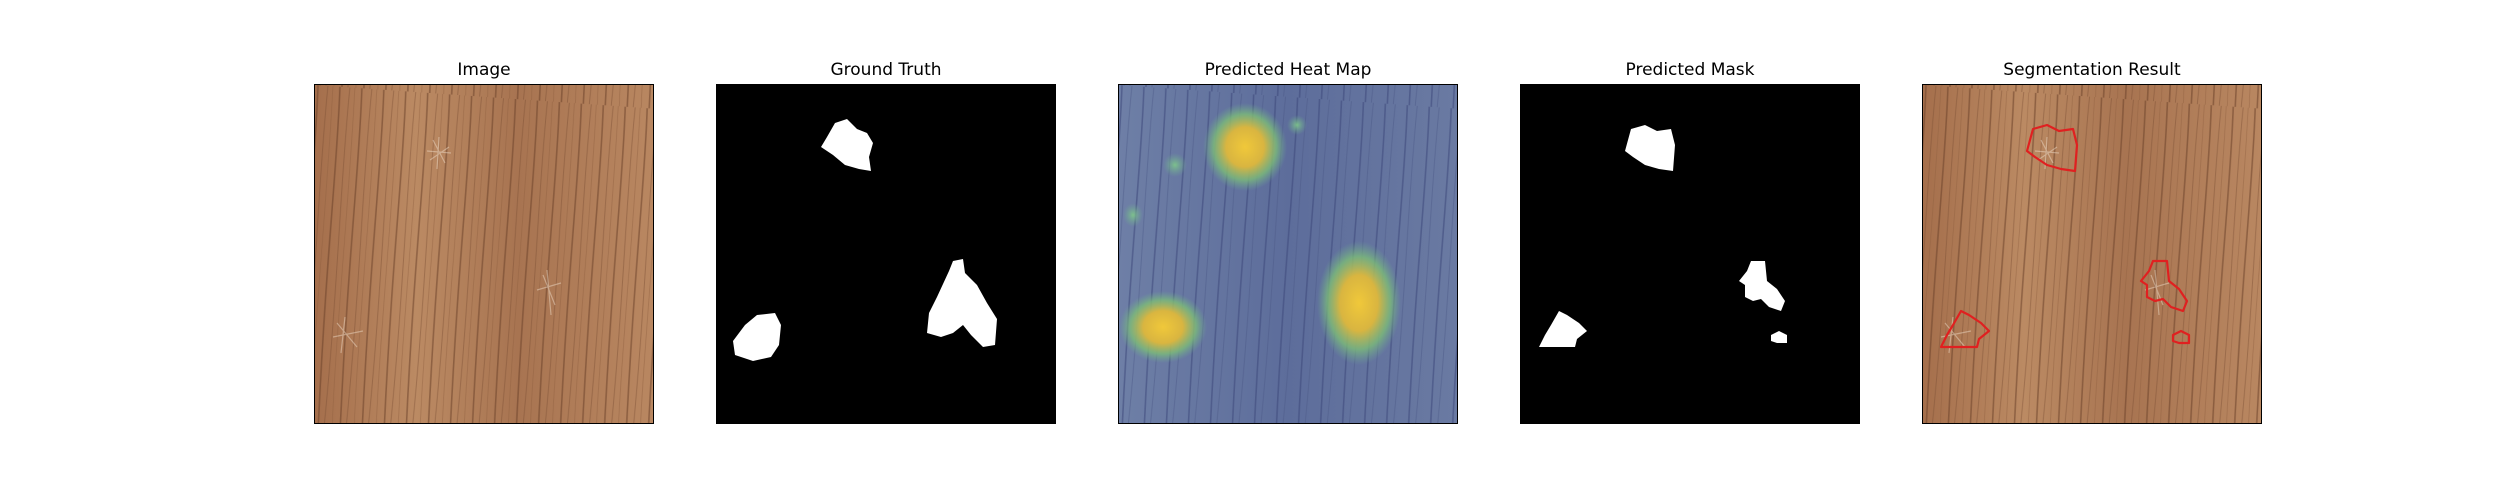  Describe the element at coordinates (1359, 303) in the screenshot. I see `heat-blob-right` at that location.